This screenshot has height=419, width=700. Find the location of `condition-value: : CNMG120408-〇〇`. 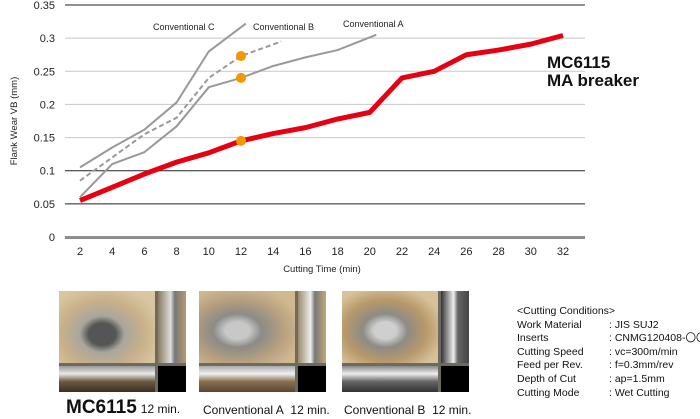

condition-value: : CNMG120408-〇〇 is located at coordinates (654, 338).